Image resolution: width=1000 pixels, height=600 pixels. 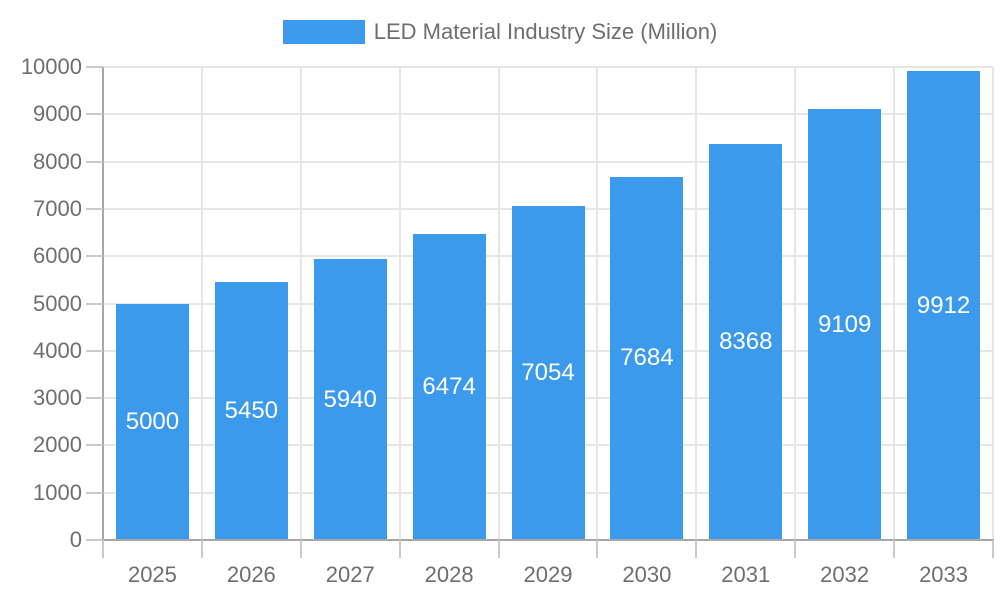 I want to click on y-axis-tick-label: 6000, so click(x=57, y=256).